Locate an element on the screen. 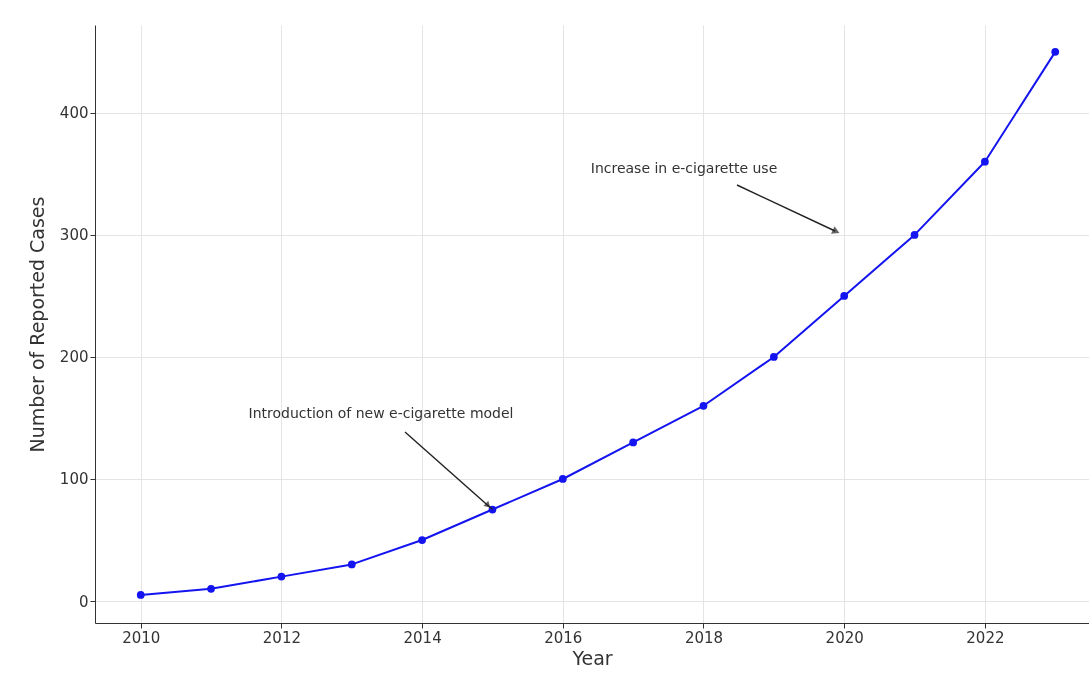  x-tick-label: 2014 is located at coordinates (422, 637).